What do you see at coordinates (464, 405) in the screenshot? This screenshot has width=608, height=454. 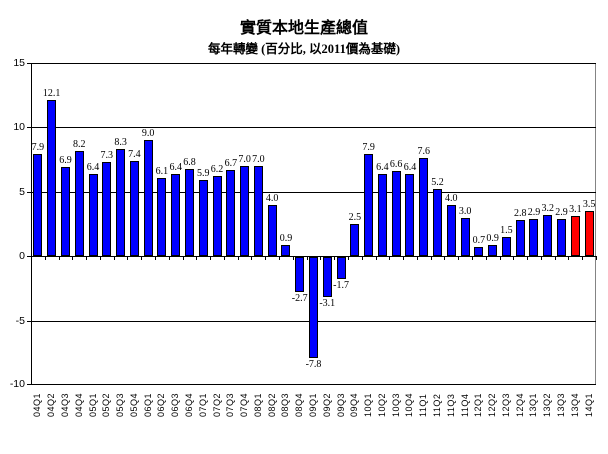 I see `x-axis-label-11Q4: 11Q4` at bounding box center [464, 405].